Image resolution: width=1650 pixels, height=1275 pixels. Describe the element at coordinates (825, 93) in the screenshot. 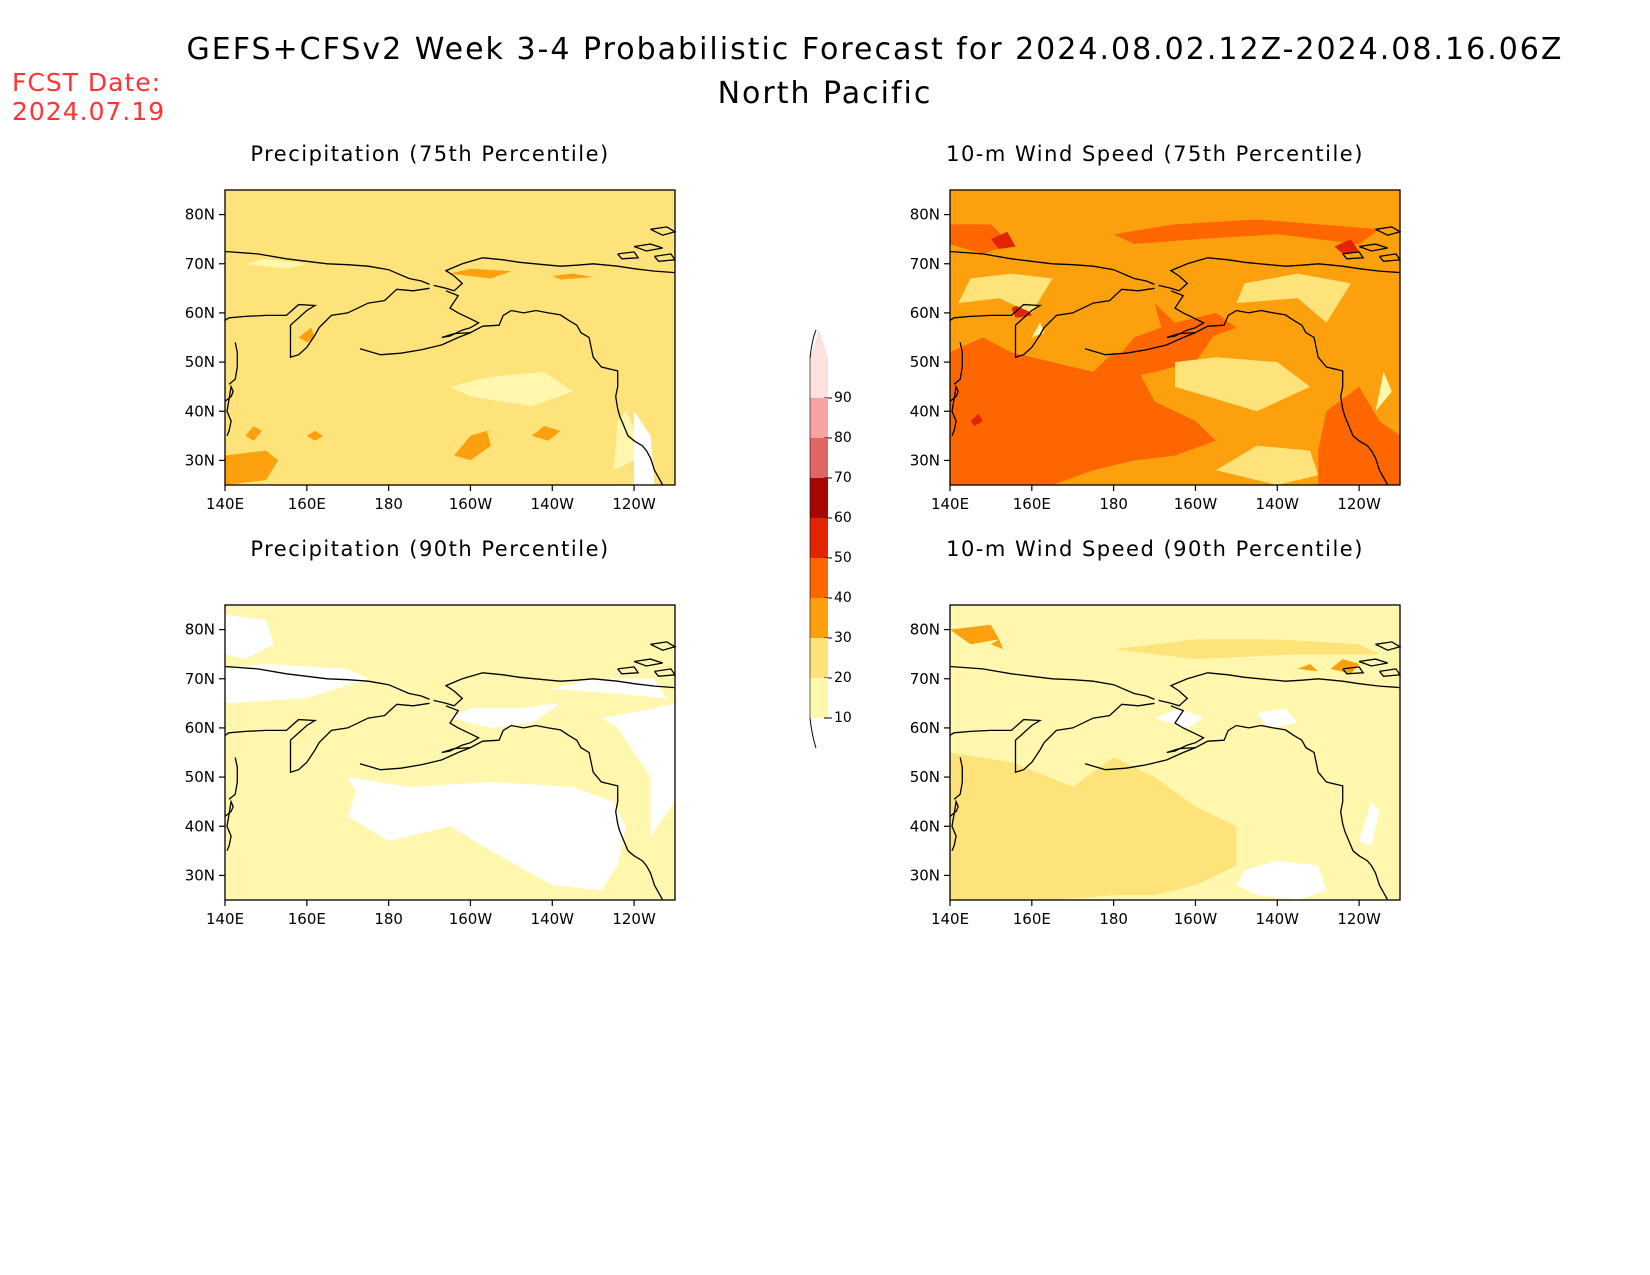

I see `region-subtitle: North Pacific` at that location.